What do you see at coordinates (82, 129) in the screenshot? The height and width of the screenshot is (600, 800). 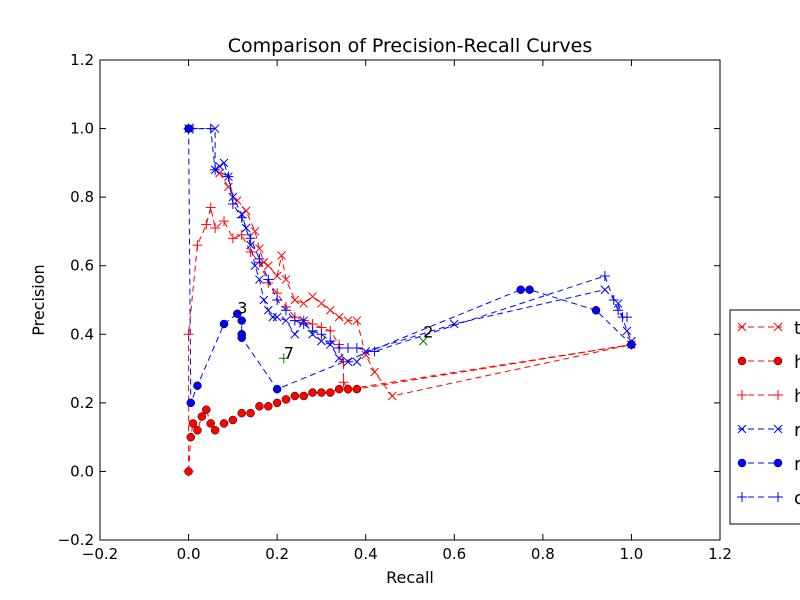 I see `y-tick-label: 1.0` at bounding box center [82, 129].